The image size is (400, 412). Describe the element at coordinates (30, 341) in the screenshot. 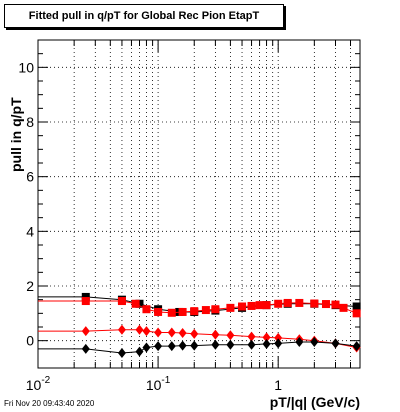

I see `y-tick-label: 0` at that location.